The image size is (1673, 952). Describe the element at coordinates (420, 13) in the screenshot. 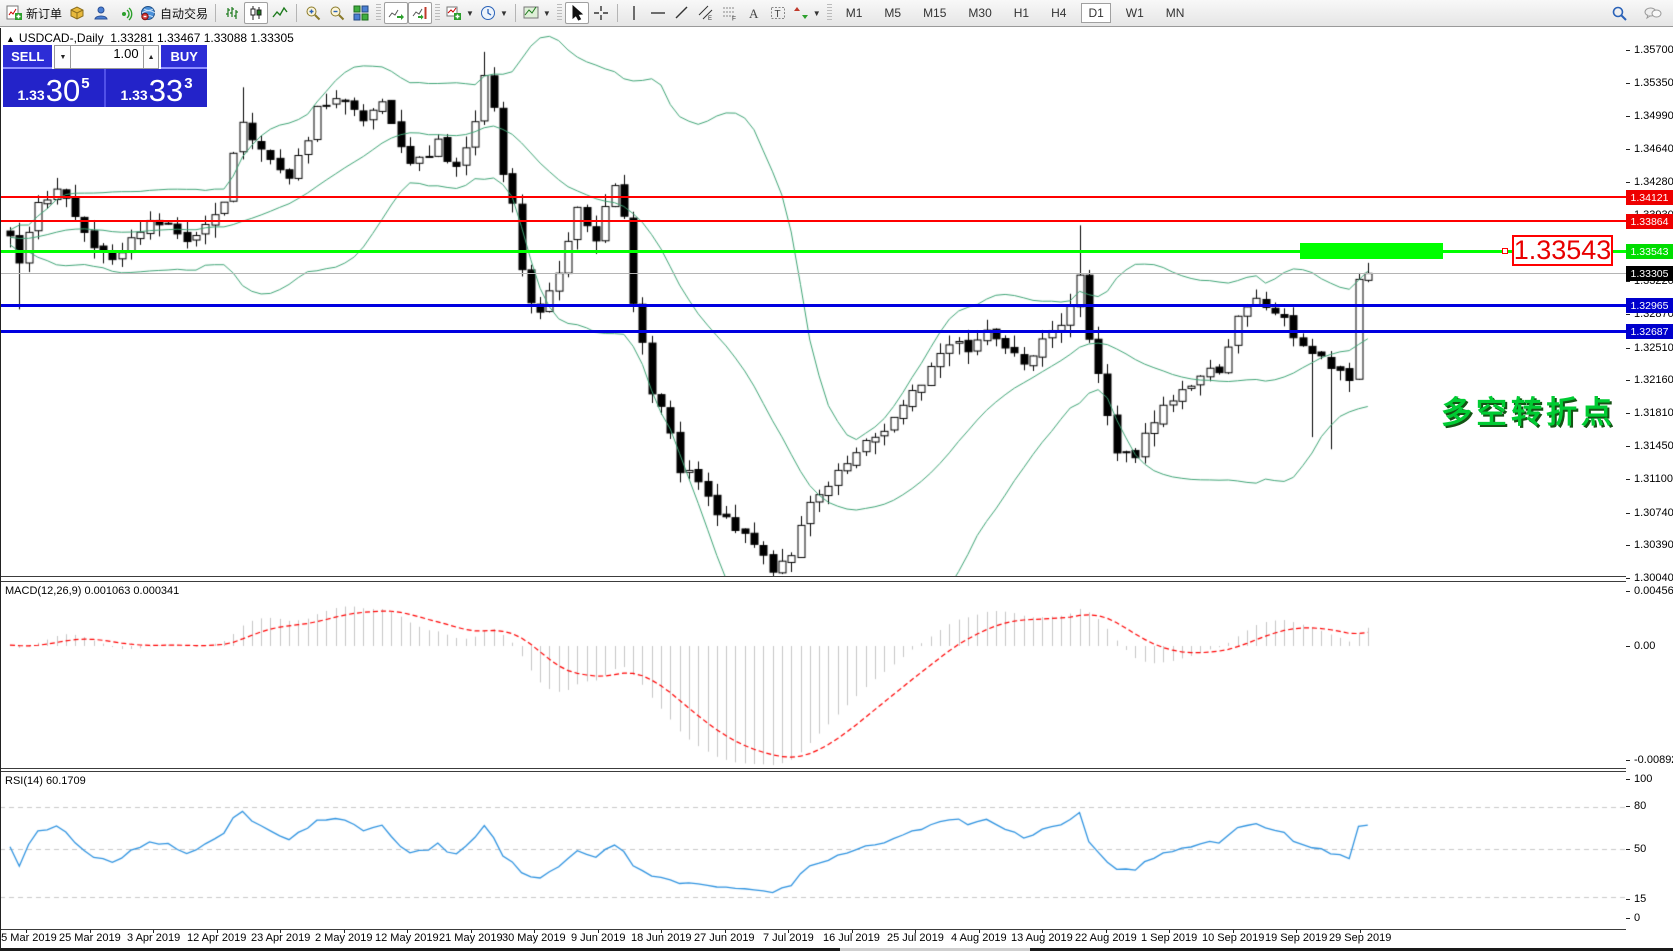

I see `chart-shift-button` at that location.